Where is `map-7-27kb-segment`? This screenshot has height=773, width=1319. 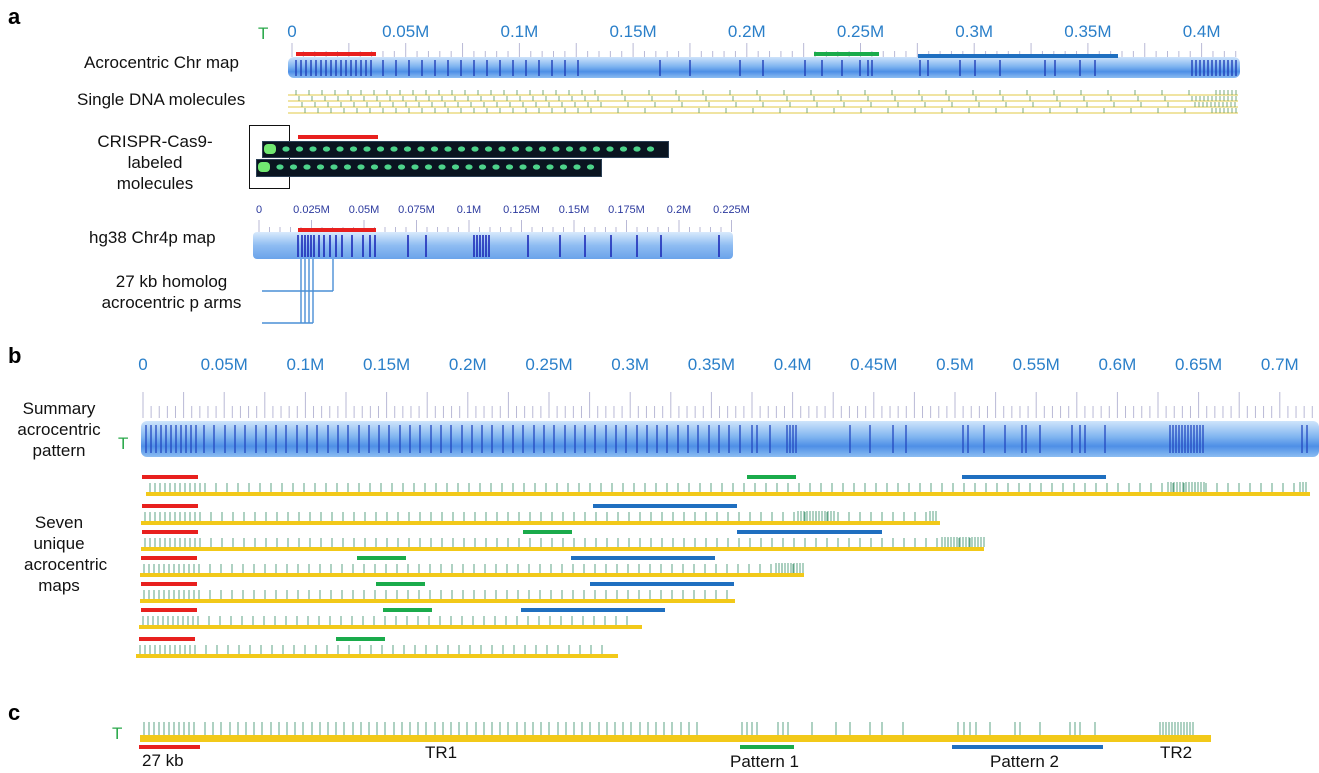 map-7-27kb-segment is located at coordinates (167, 639).